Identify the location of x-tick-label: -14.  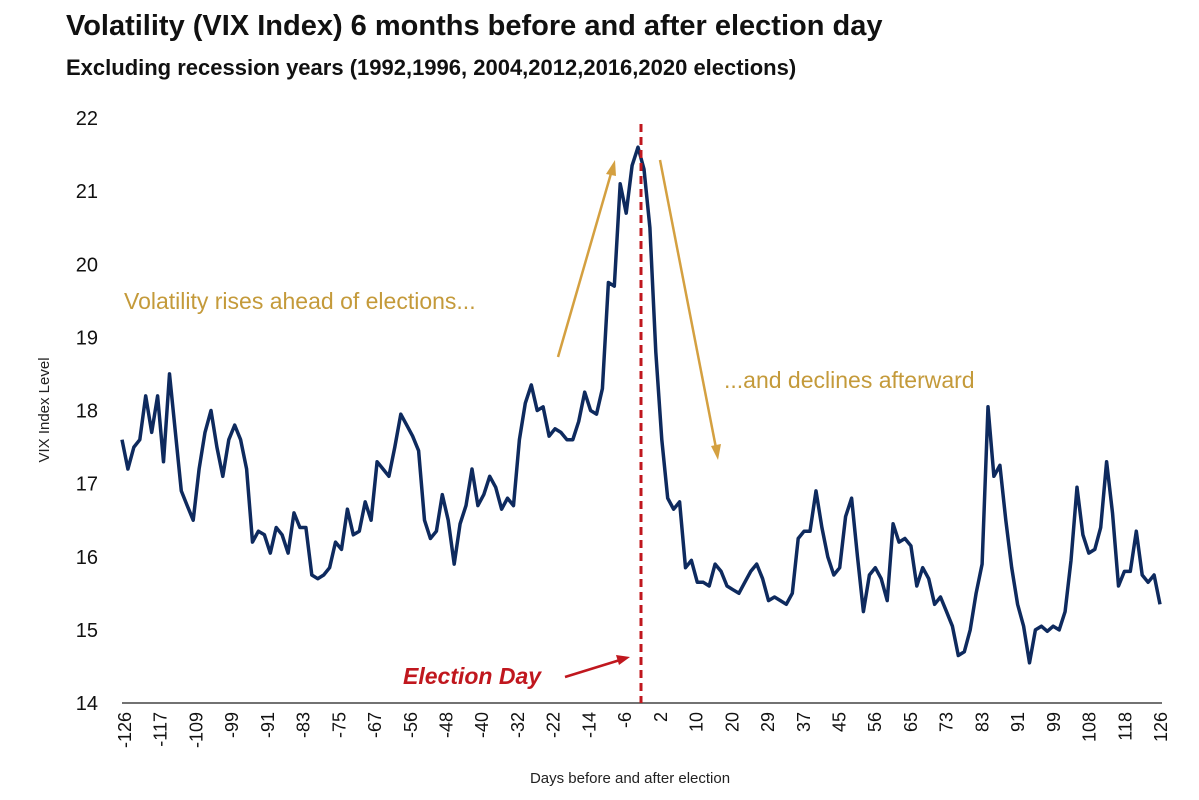
(589, 725).